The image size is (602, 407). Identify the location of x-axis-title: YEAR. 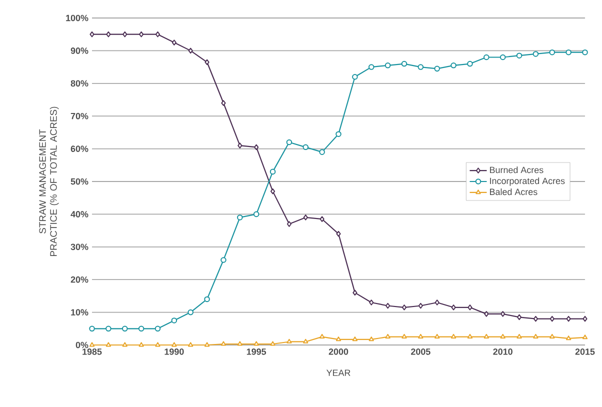
(338, 373).